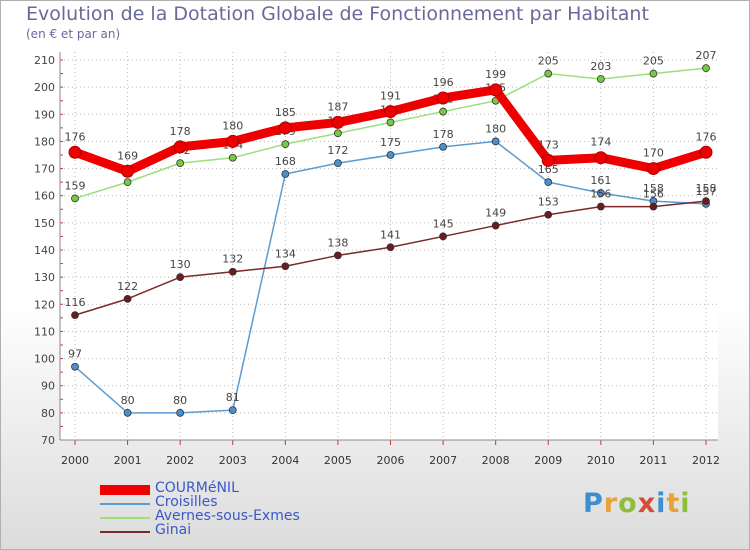 This screenshot has width=750, height=550. What do you see at coordinates (647, 503) in the screenshot?
I see `logo-letter: x` at bounding box center [647, 503].